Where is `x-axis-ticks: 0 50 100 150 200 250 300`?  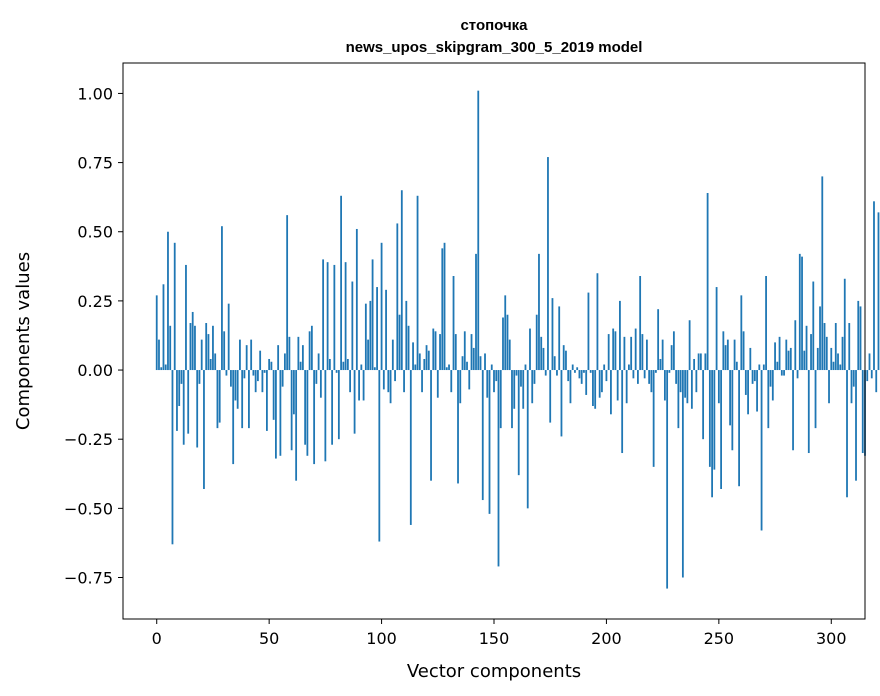 x-axis-ticks: 0 50 100 150 200 250 300 is located at coordinates (499, 633).